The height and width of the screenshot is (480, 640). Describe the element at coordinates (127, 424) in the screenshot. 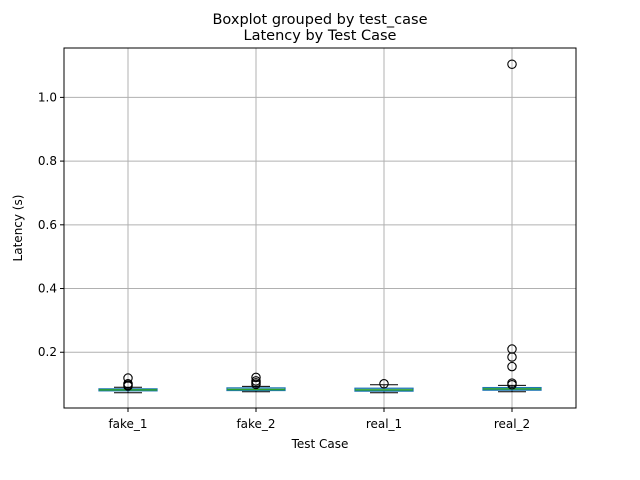

I see `x-tick-label: fake_1` at that location.